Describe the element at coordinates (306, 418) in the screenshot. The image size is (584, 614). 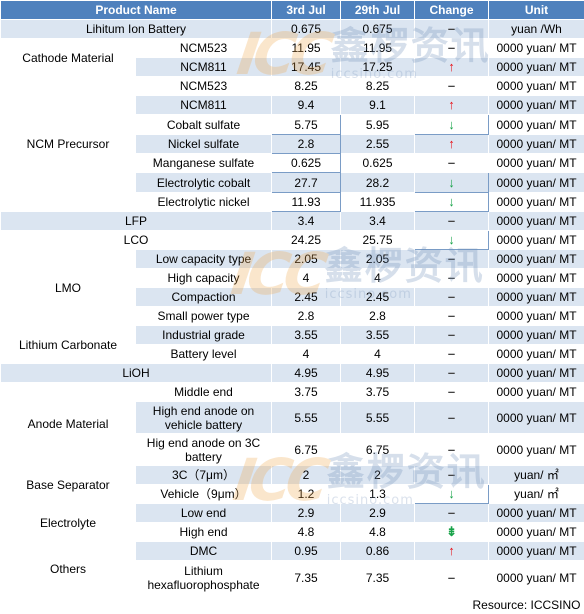
I see `price-date-1: 5.55` at that location.